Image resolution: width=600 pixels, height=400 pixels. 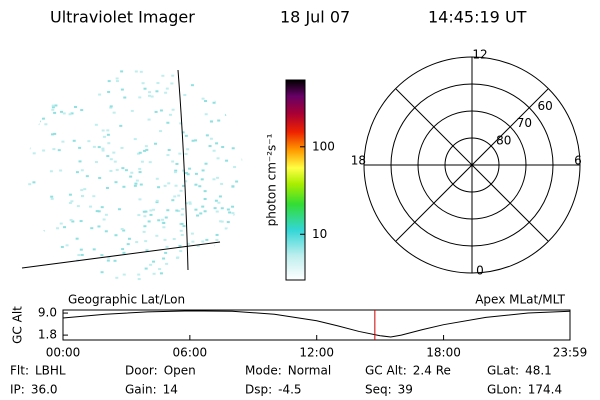 I want to click on info-value: 174.4, so click(x=545, y=390).